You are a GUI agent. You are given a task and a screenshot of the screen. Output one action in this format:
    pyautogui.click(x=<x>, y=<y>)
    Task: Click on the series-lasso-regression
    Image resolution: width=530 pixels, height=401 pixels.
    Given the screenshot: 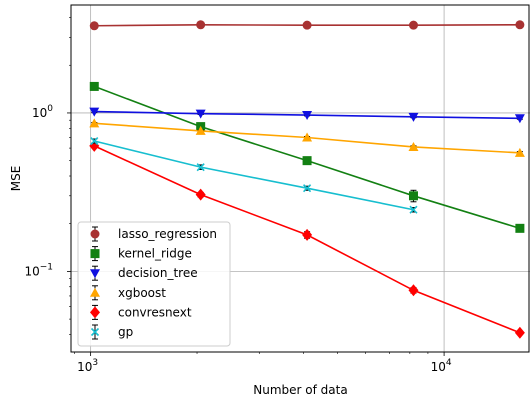 What is the action you would take?
    pyautogui.click(x=307, y=25)
    